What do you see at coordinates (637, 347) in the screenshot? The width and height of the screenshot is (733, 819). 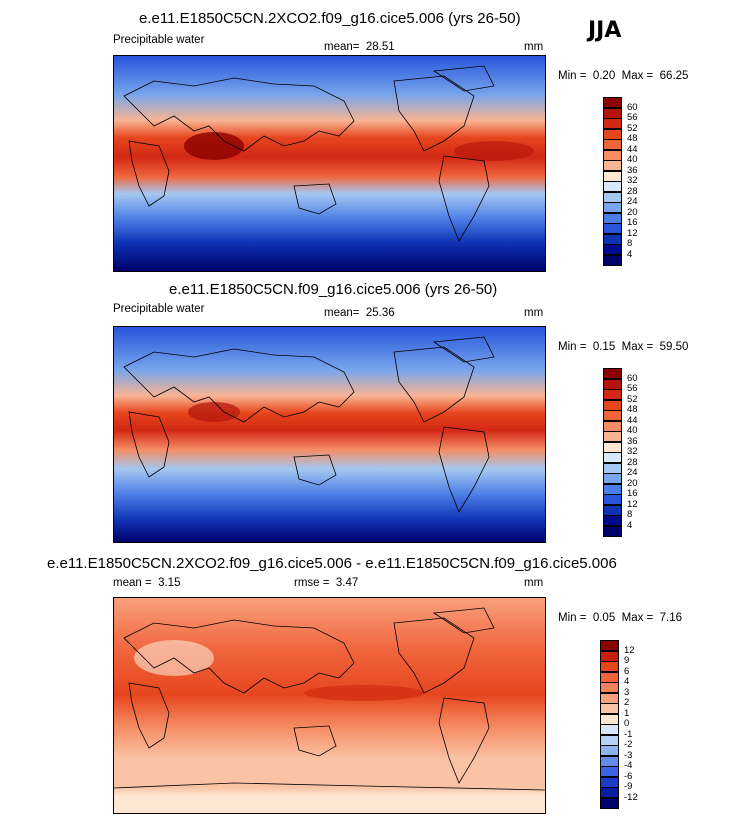 I see `panel2-max-label: Max =` at bounding box center [637, 347].